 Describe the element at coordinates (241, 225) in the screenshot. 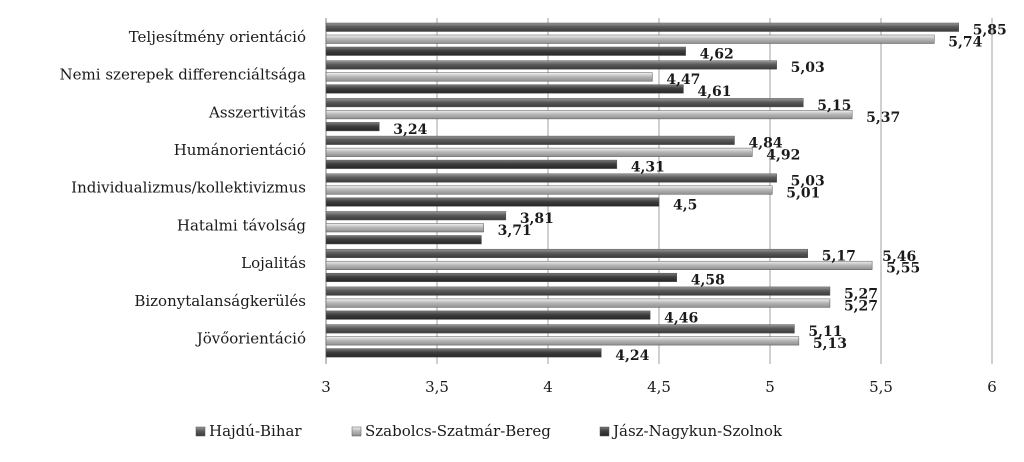

I see `category-label: Hatalmi távolság` at that location.